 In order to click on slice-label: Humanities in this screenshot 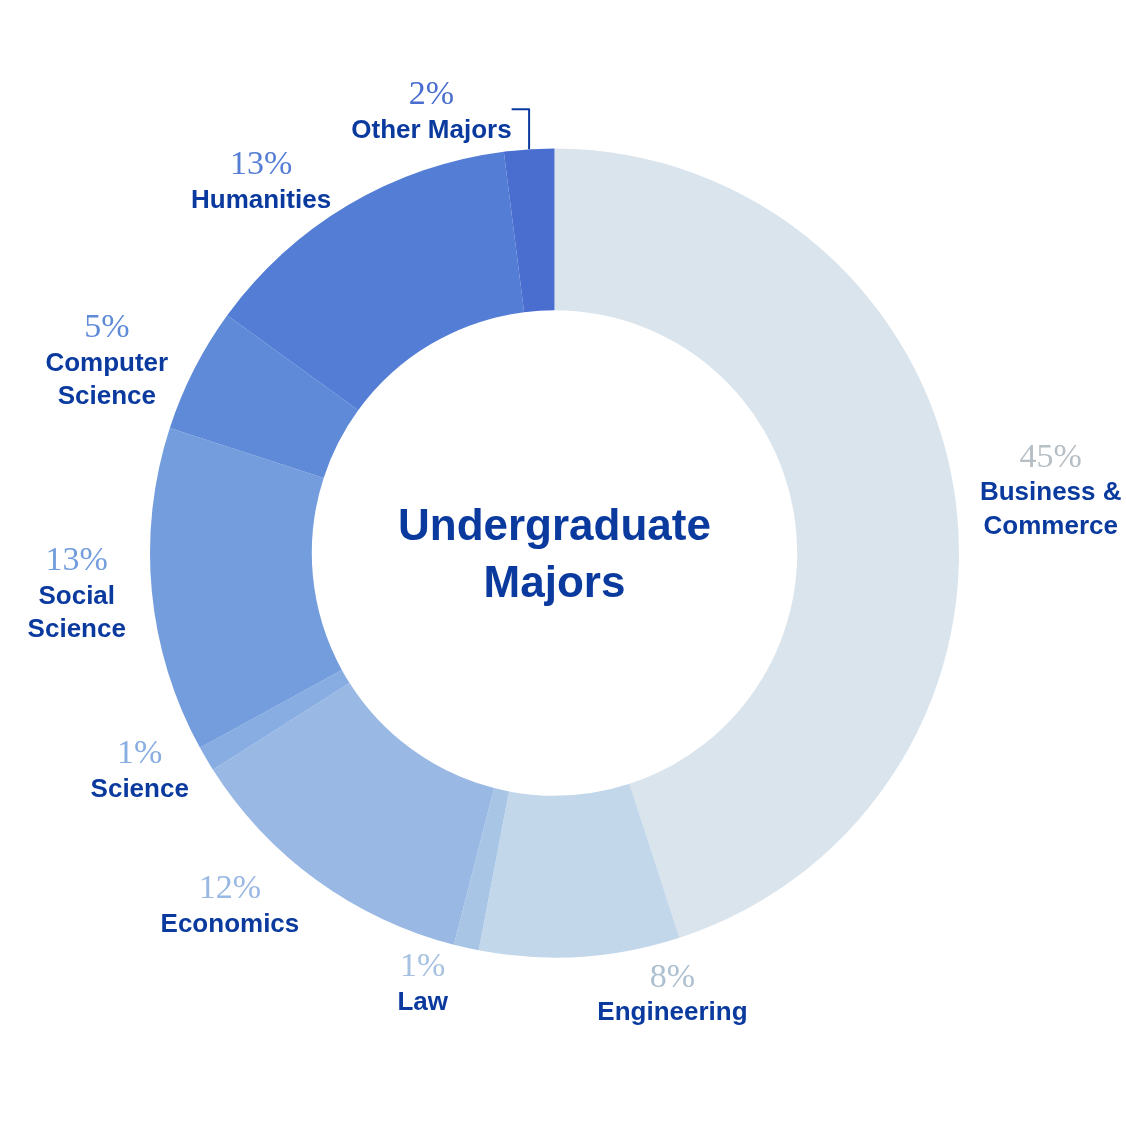, I will do `click(261, 198)`.